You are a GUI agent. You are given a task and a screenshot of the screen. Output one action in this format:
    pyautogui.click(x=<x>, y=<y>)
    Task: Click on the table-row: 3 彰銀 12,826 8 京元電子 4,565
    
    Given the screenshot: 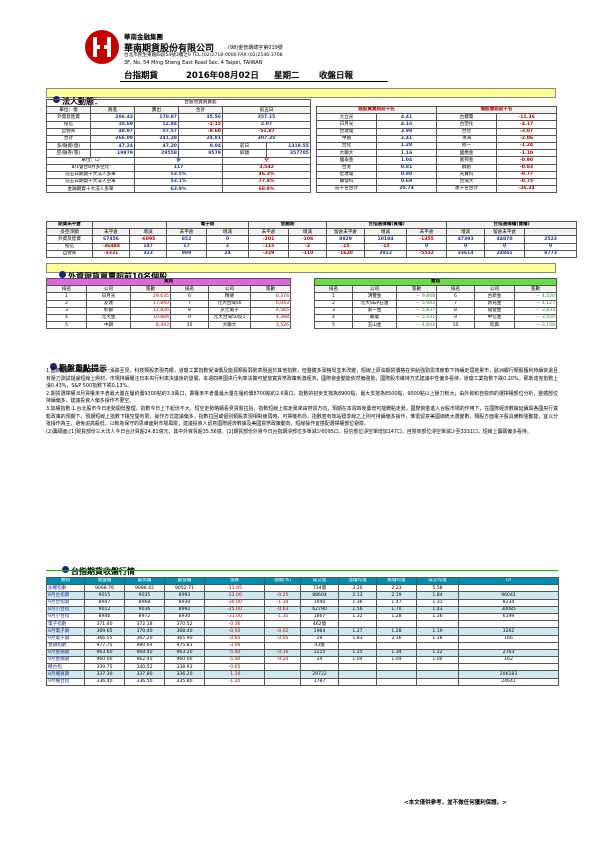 What is the action you would take?
    pyautogui.click(x=169, y=310)
    